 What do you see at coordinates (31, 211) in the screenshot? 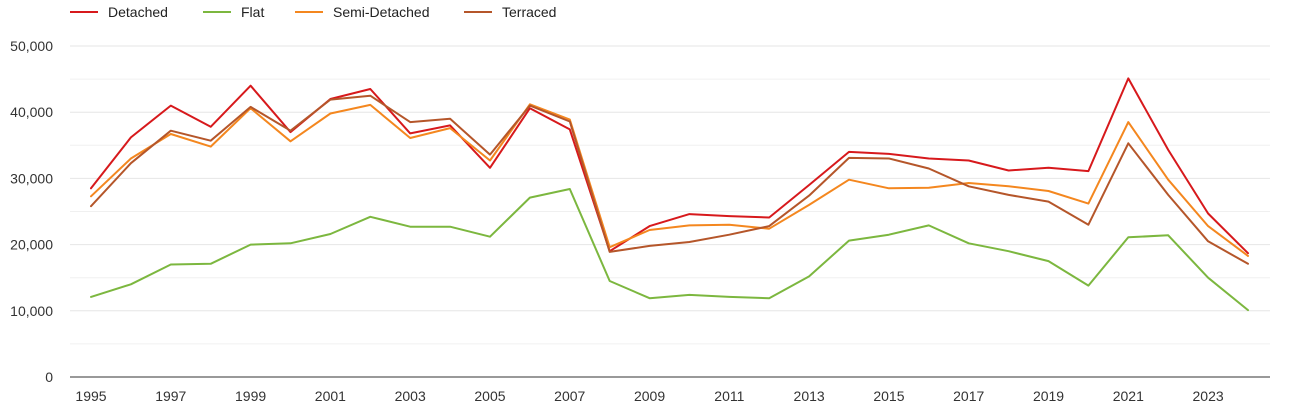
I see `y-axis-tick-labels: 0 10,000 20,000 30,000 40,000 50,000` at bounding box center [31, 211].